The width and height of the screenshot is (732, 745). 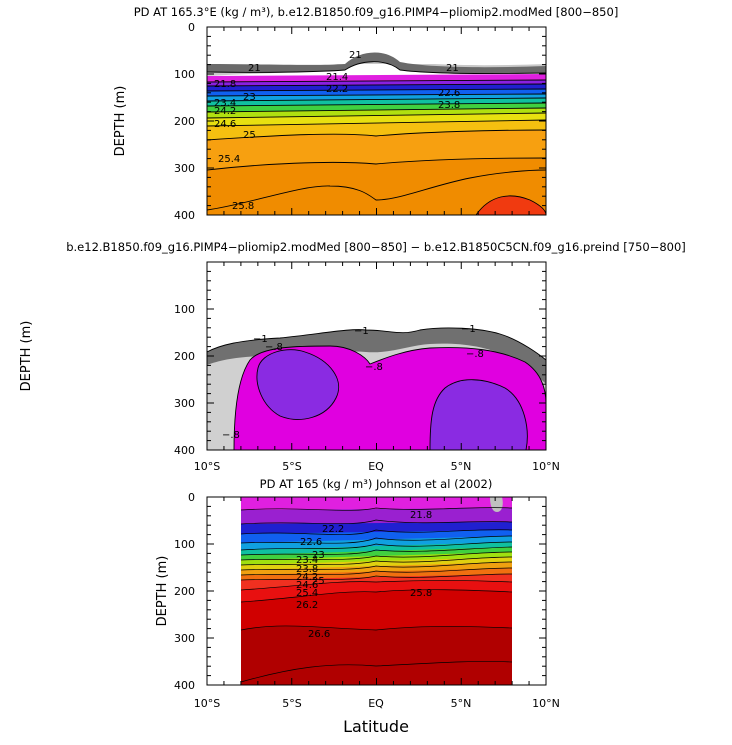 I want to click on p3-clabel: 26.2, so click(x=307, y=605).